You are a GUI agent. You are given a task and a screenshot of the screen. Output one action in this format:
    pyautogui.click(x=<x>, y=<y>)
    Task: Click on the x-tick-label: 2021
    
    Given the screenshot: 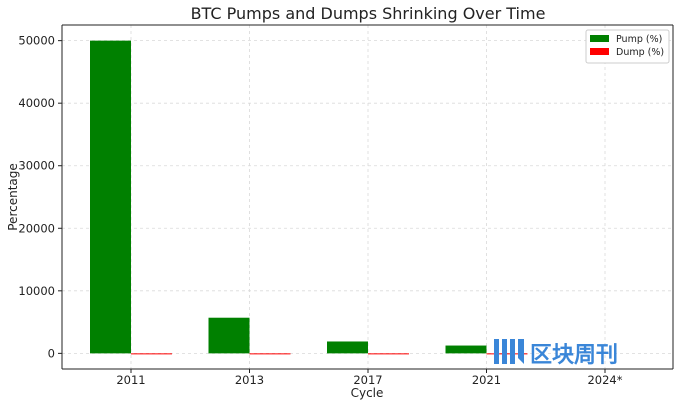 What is the action you would take?
    pyautogui.click(x=486, y=380)
    